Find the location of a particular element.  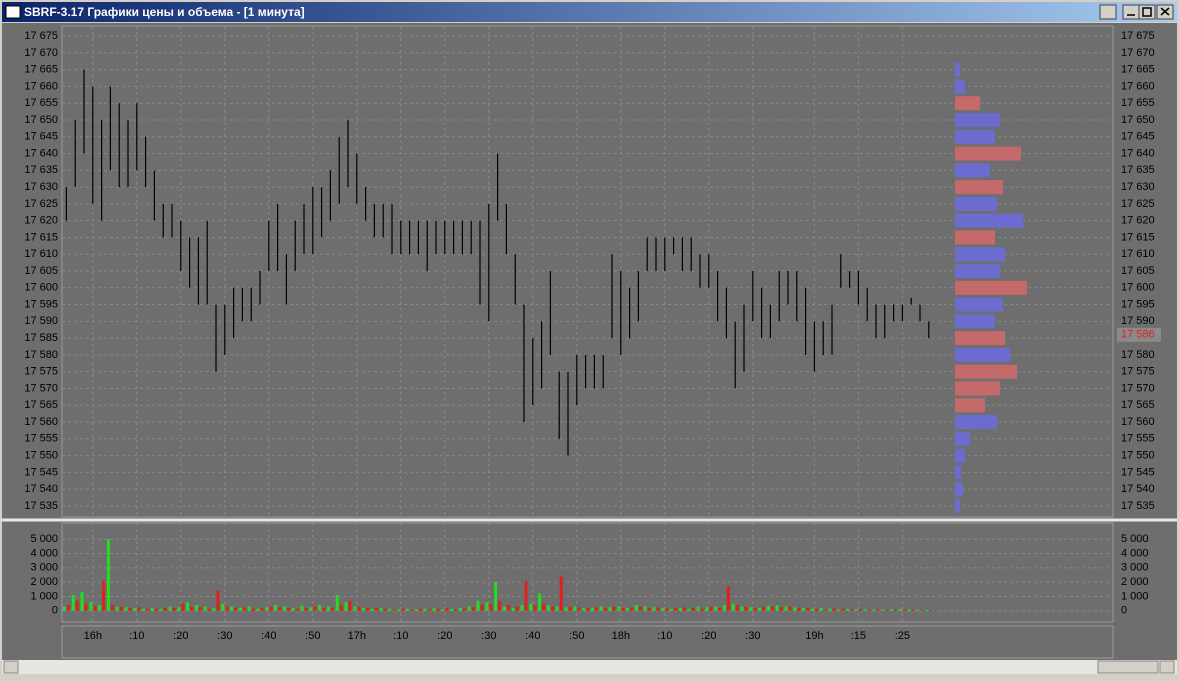

y-tick-label-right: 17 555 is located at coordinates (1138, 439).